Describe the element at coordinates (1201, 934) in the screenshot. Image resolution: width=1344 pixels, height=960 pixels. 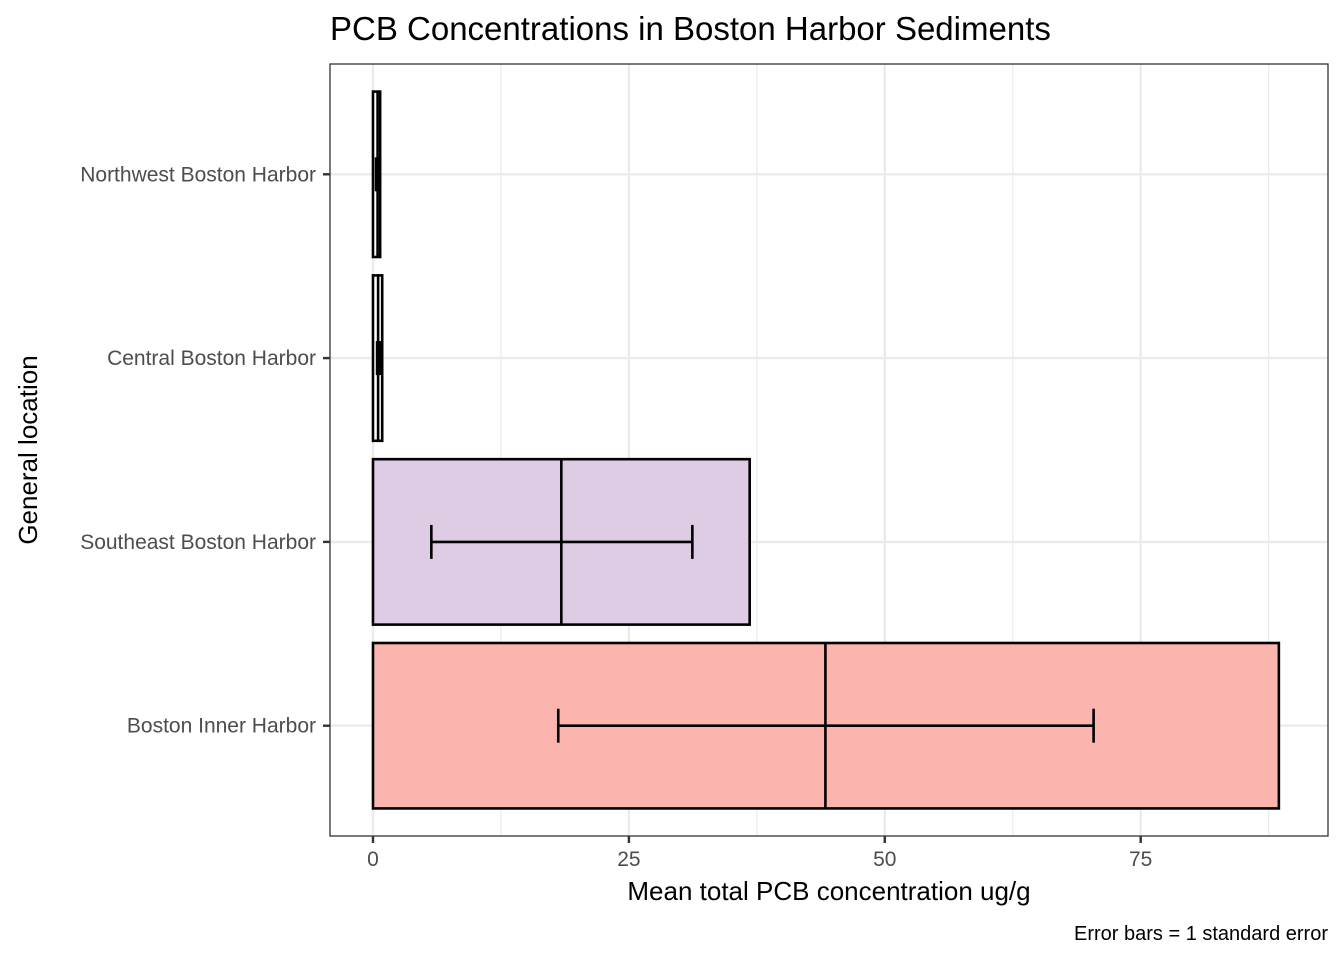
I see `caption: Error bars = 1 standard error` at that location.